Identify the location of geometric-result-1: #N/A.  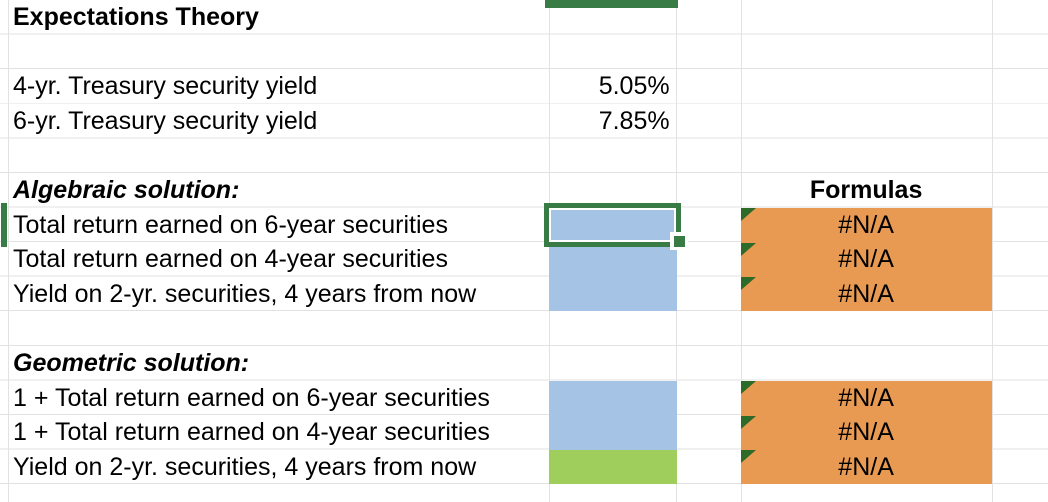
(866, 432).